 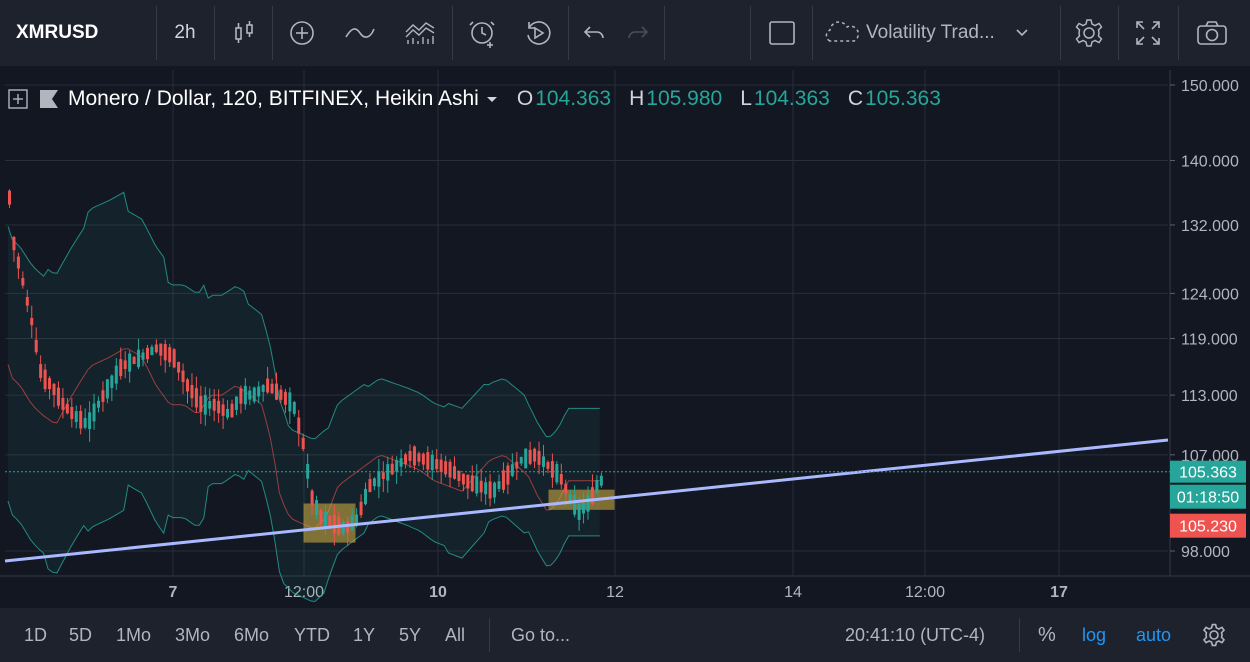 I want to click on alert-button, so click(x=483, y=33).